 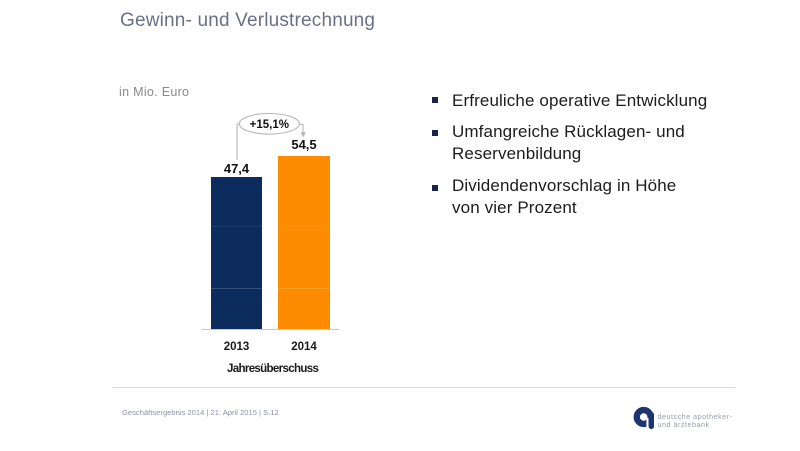 What do you see at coordinates (269, 125) in the screenshot?
I see `svg-text: +15,1%` at bounding box center [269, 125].